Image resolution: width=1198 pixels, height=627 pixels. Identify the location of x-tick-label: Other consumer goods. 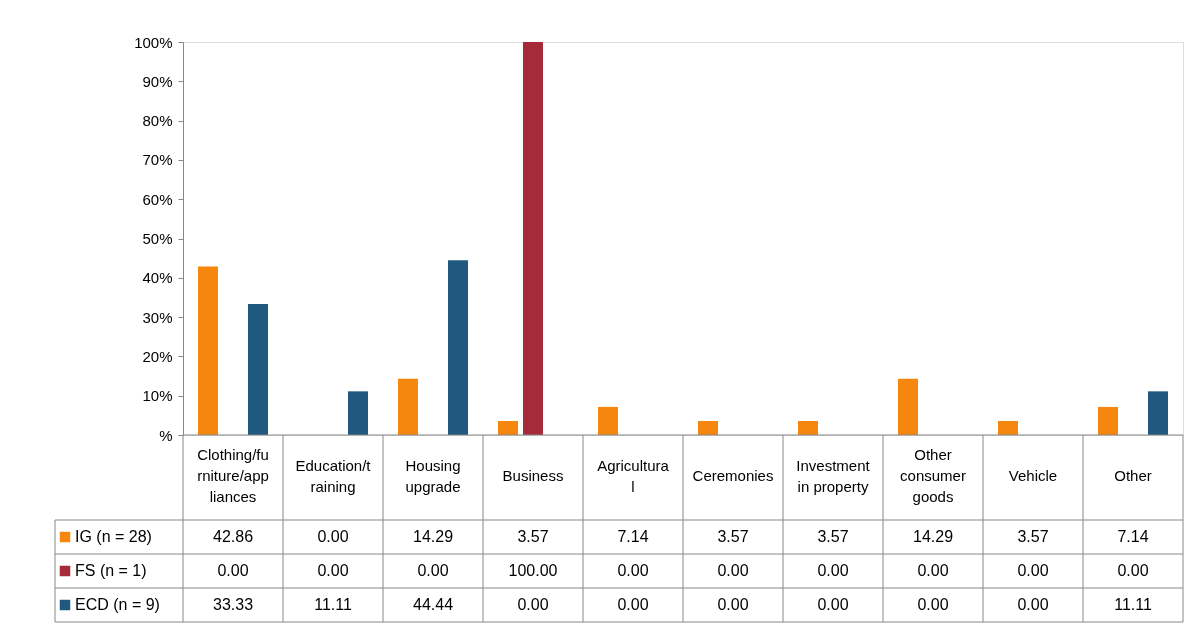
(933, 475).